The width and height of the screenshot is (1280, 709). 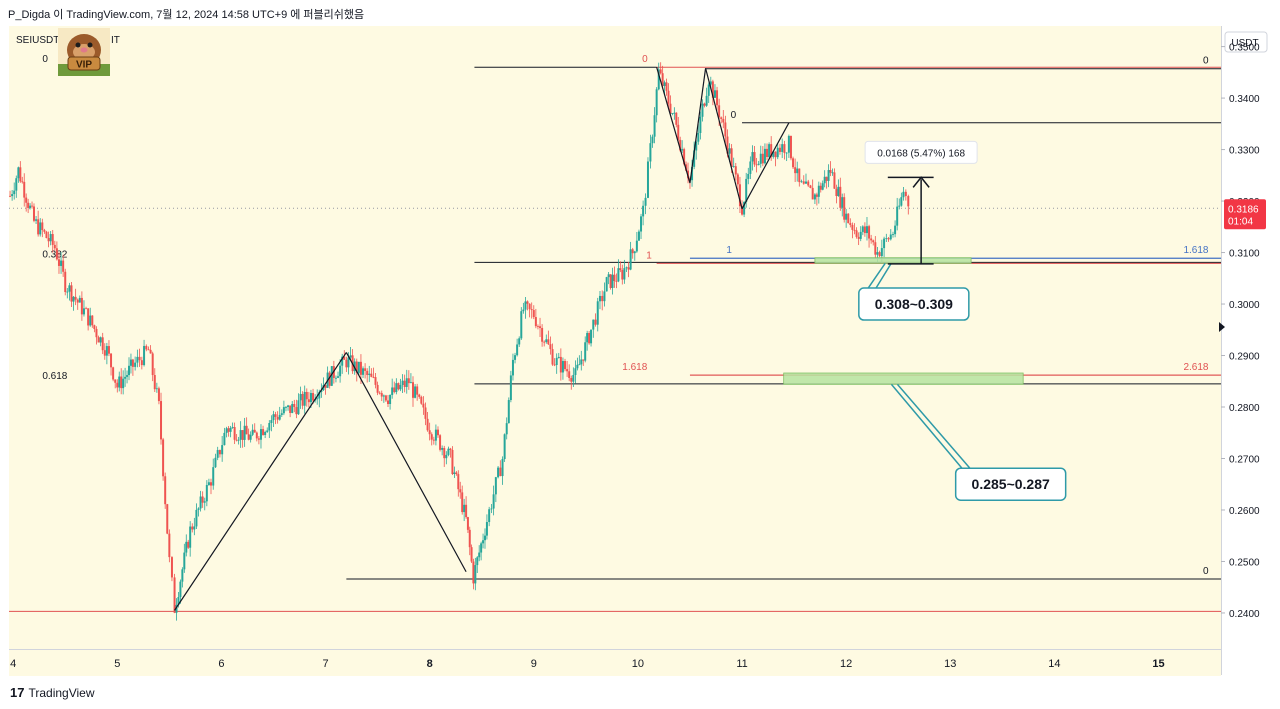 I want to click on x-tick-label: 12, so click(x=846, y=664).